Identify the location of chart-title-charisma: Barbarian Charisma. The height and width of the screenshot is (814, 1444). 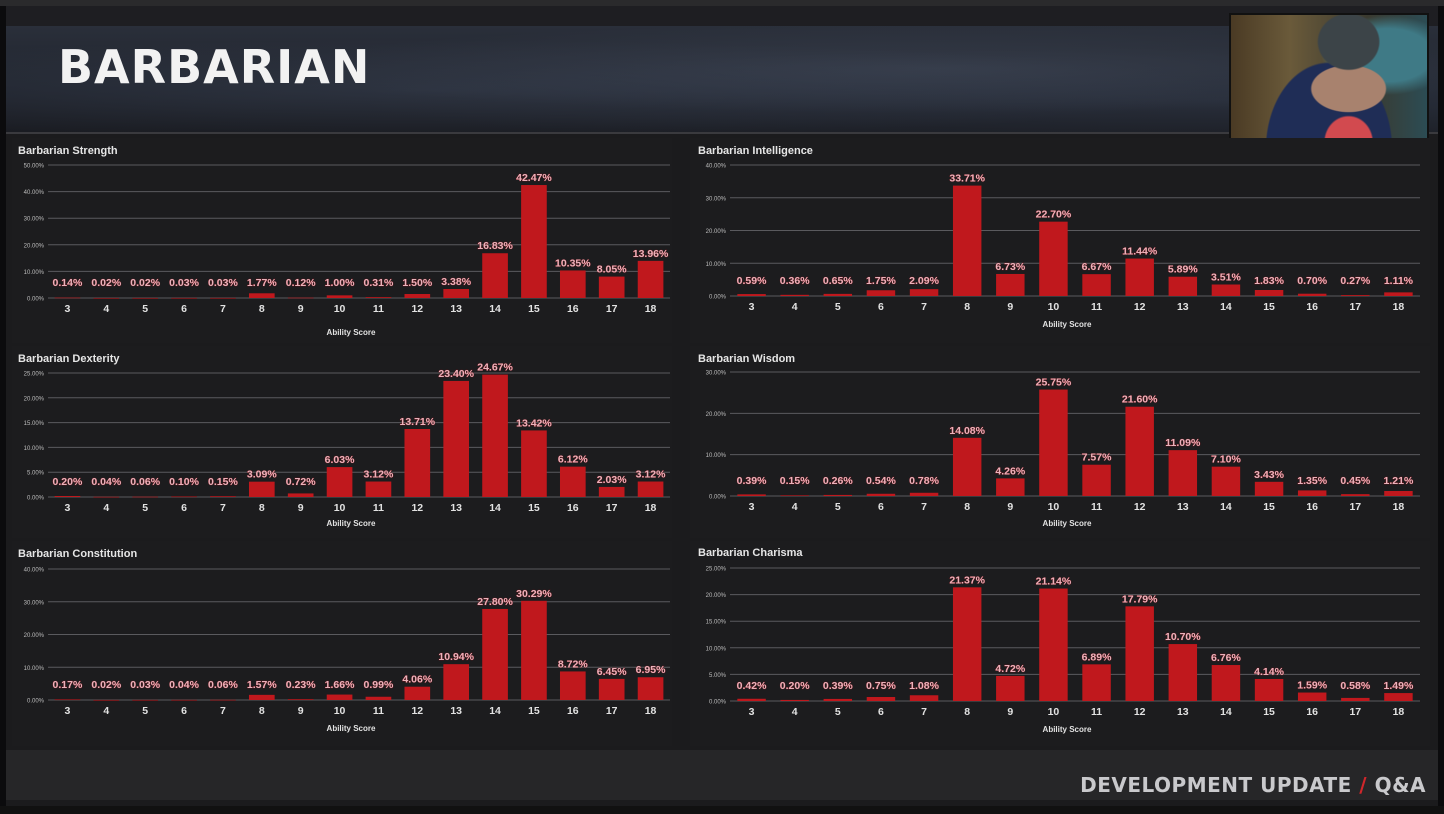
(750, 553).